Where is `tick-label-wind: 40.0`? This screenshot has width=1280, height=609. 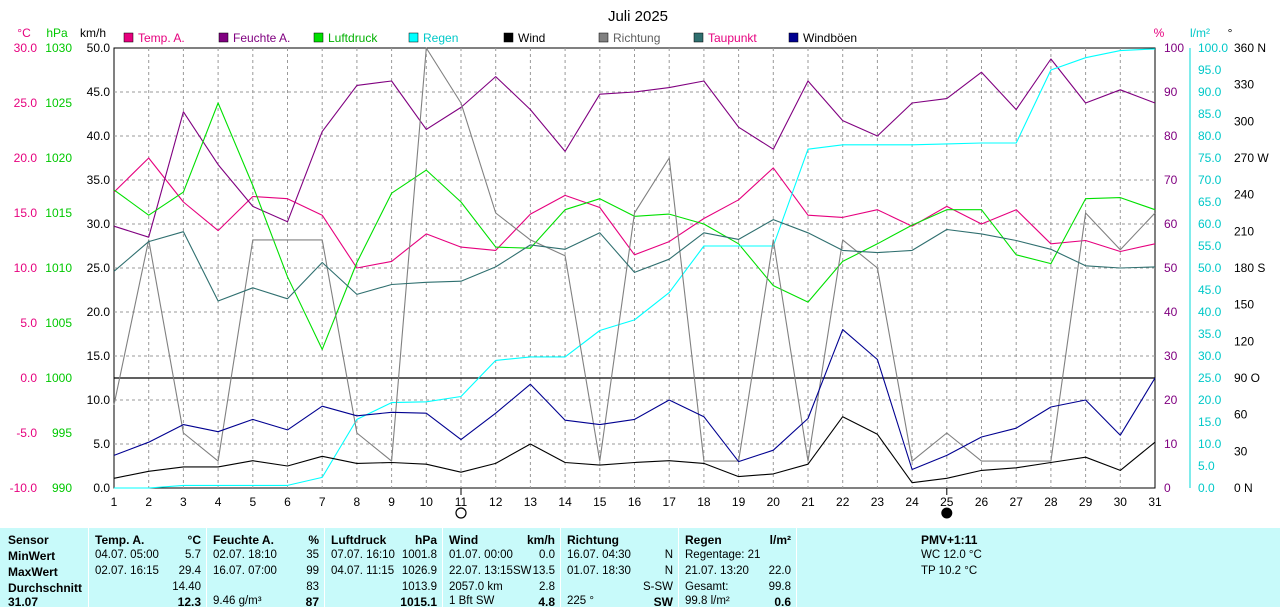
tick-label-wind: 40.0 is located at coordinates (99, 136).